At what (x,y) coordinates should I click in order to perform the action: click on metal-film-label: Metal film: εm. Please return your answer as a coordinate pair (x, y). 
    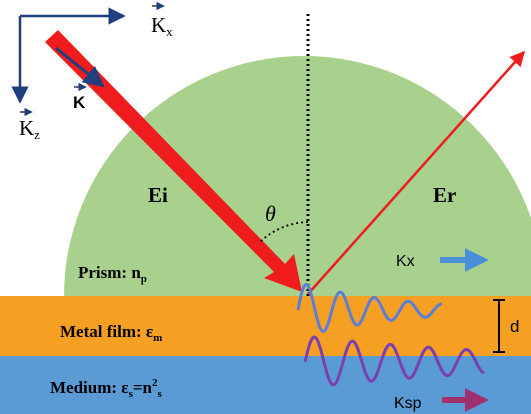
    Looking at the image, I should click on (111, 333).